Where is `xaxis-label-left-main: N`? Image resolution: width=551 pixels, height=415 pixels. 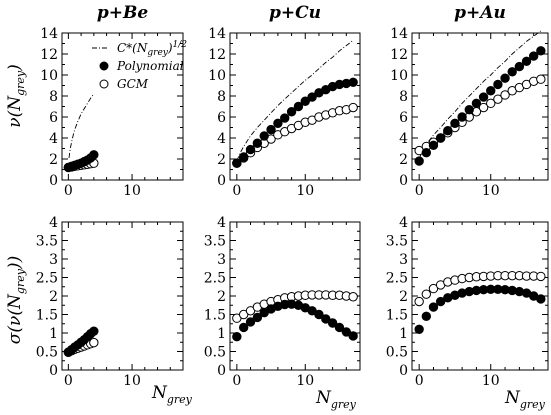 xaxis-label-left-main: N is located at coordinates (159, 393).